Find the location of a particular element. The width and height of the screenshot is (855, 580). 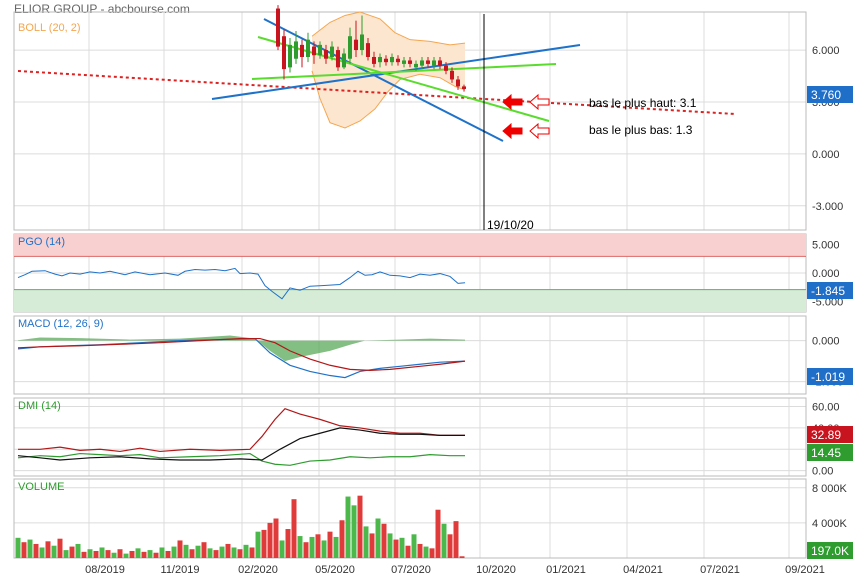

x-tick-label: 07/2020 is located at coordinates (411, 570).